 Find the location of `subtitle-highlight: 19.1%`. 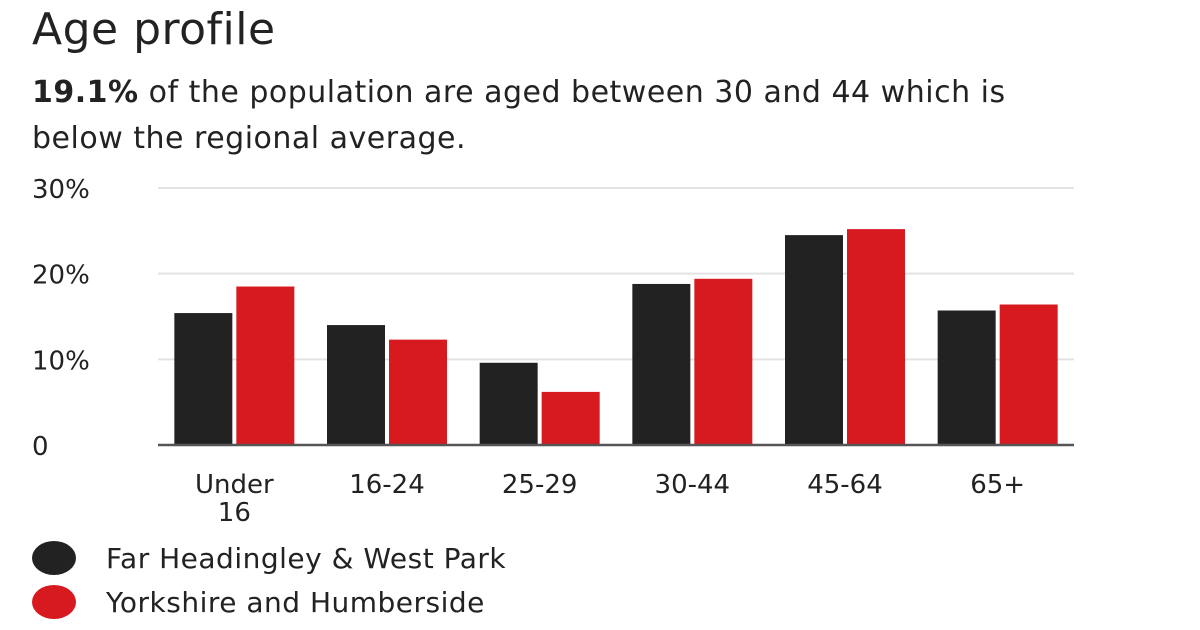

subtitle-highlight: 19.1% is located at coordinates (85, 92).